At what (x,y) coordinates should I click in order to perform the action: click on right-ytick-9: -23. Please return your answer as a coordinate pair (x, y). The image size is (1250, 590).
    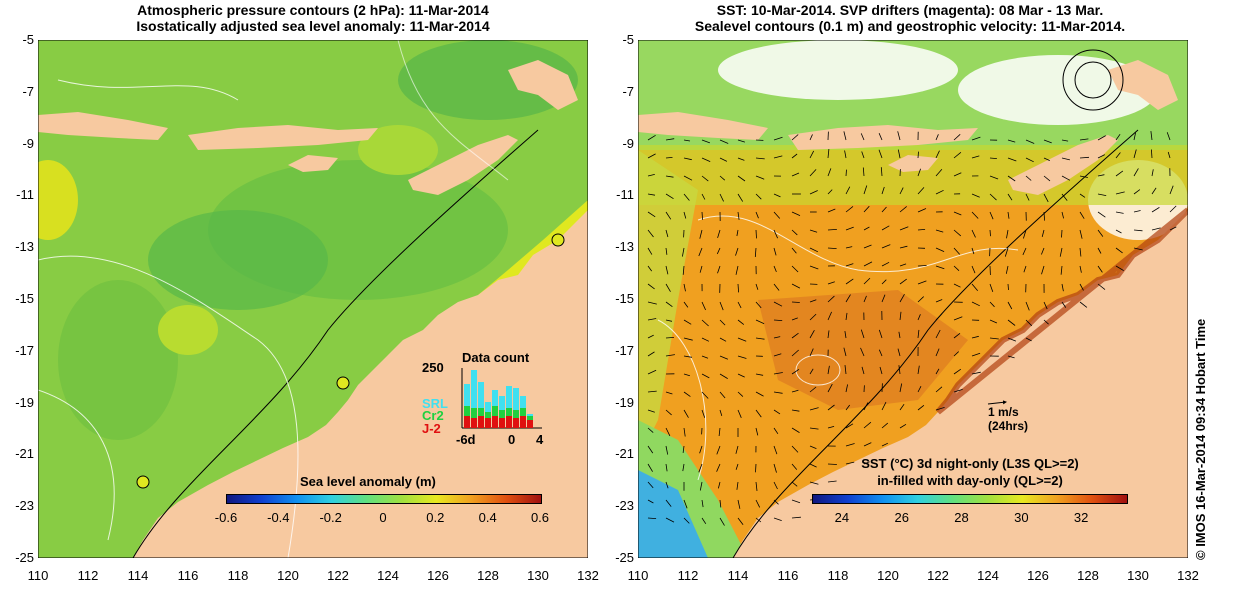
    Looking at the image, I should click on (624, 506).